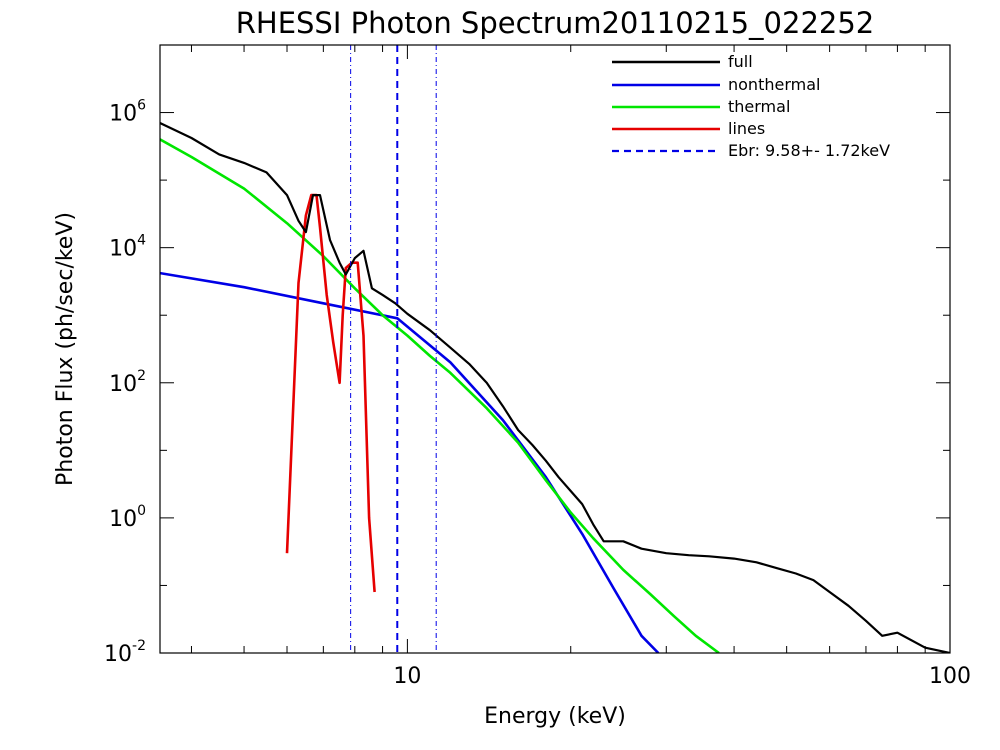 This screenshot has height=750, width=1000. Describe the element at coordinates (141, 241) in the screenshot. I see `y-tick-exp: 4` at that location.